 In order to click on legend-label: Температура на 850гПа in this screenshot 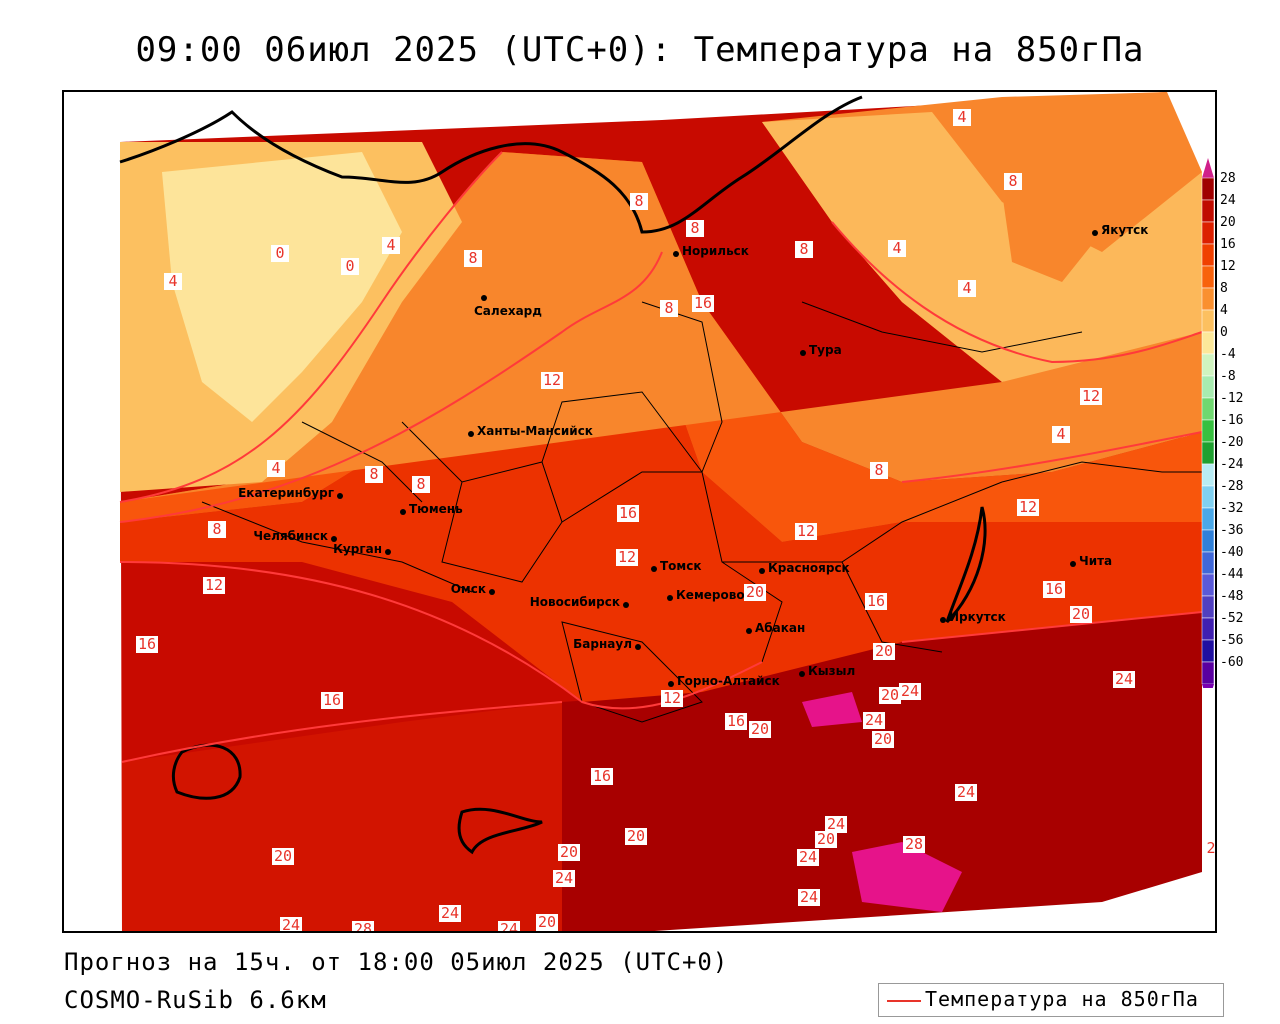, I will do `click(1062, 999)`.